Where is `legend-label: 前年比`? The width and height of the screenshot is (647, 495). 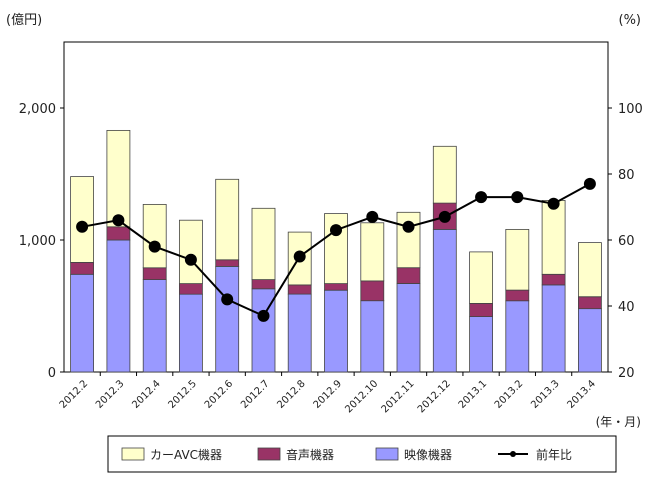
legend-label: 前年比 is located at coordinates (554, 454).